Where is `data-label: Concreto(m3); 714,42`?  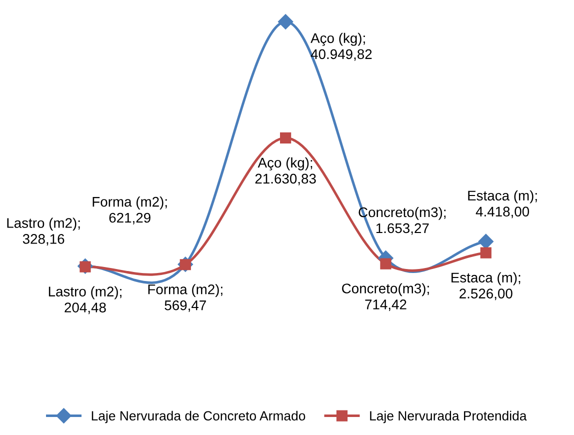 data-label: Concreto(m3); 714,42 is located at coordinates (385, 297).